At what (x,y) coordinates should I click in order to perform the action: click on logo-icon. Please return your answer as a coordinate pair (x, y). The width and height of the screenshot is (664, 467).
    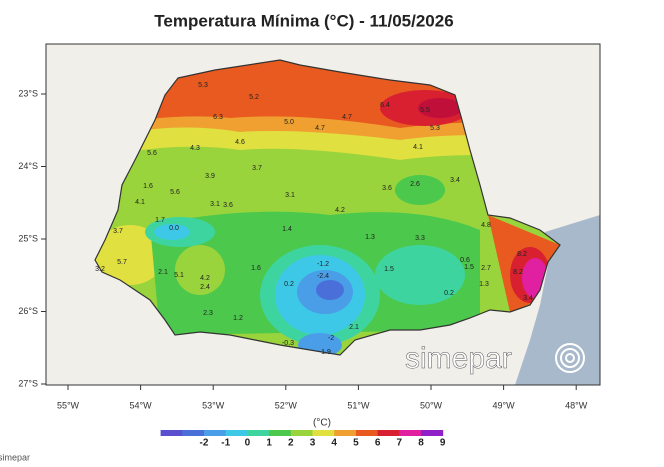
    Looking at the image, I should click on (570, 358).